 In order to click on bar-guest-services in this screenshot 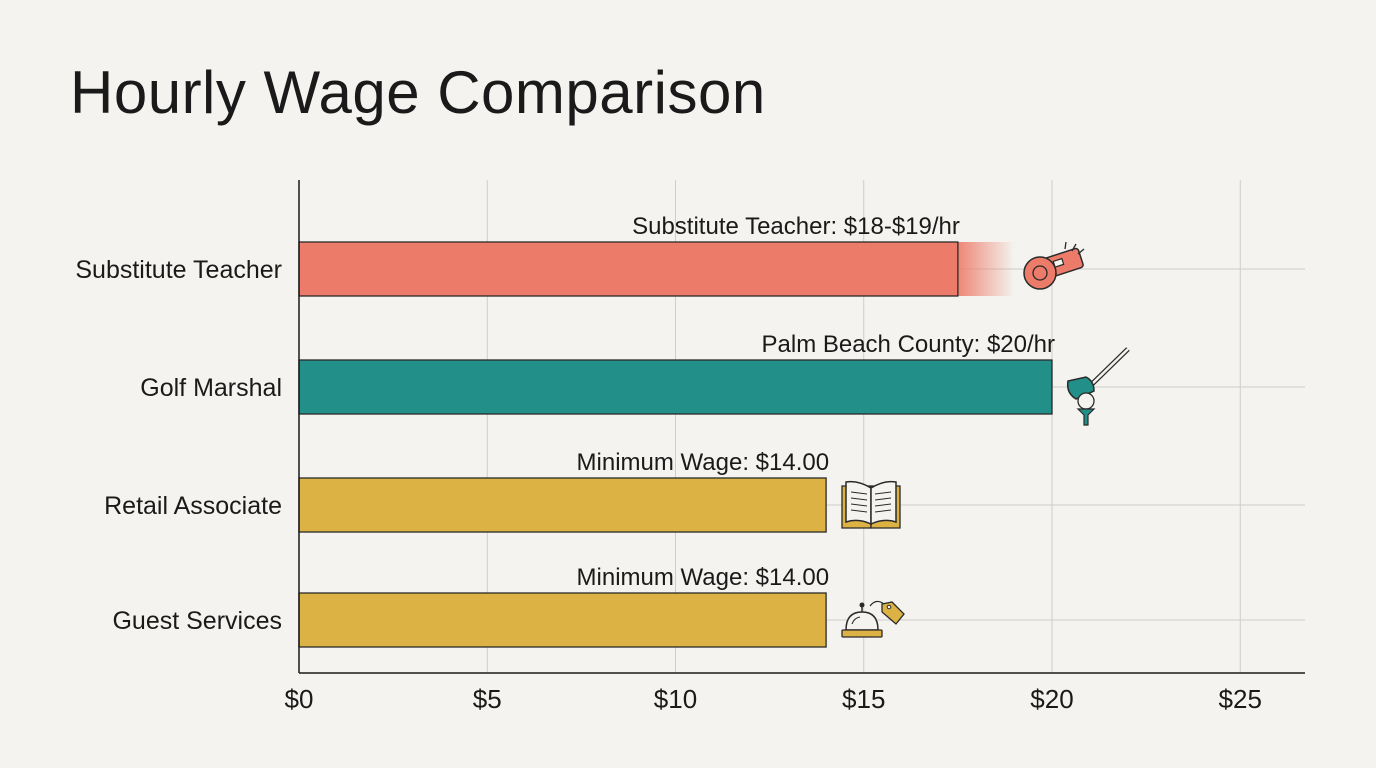, I will do `click(562, 620)`.